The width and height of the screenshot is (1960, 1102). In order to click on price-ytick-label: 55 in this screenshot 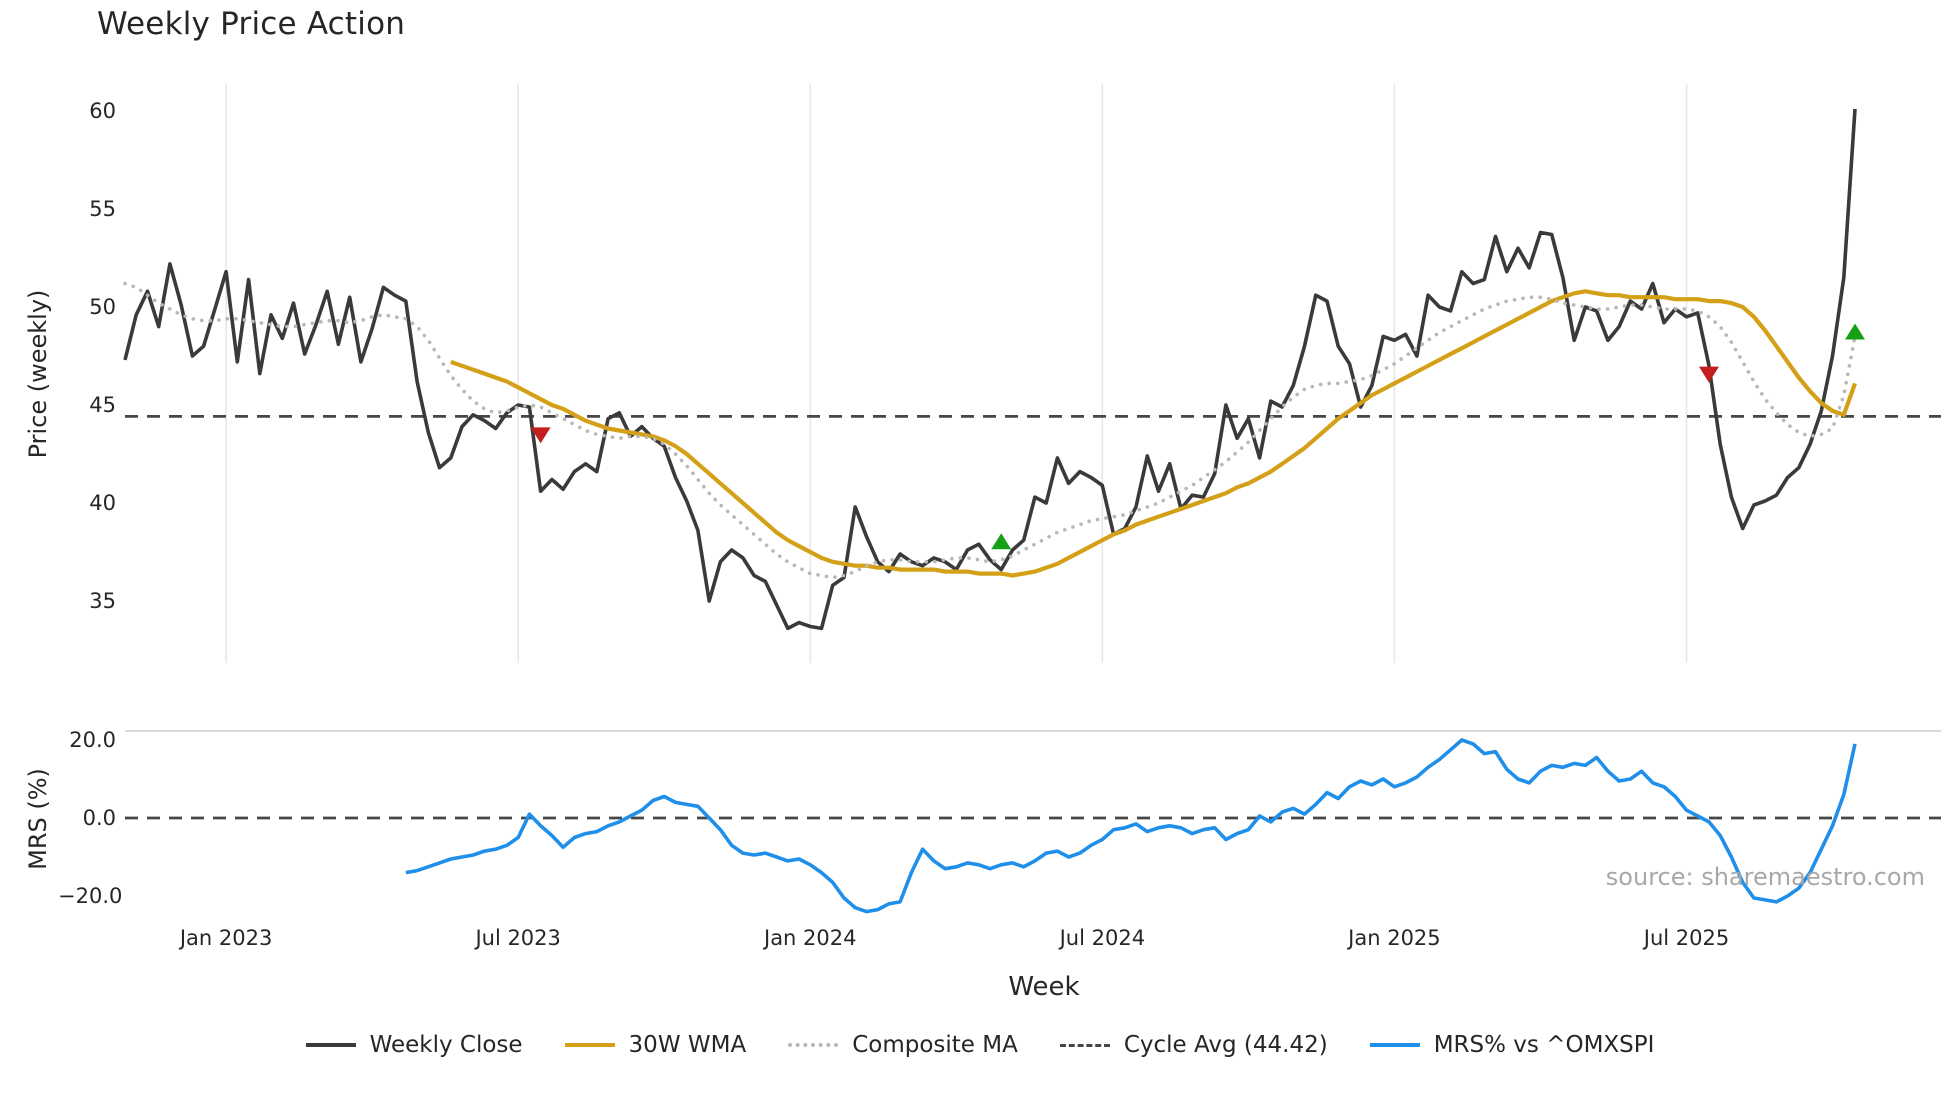, I will do `click(102, 209)`.